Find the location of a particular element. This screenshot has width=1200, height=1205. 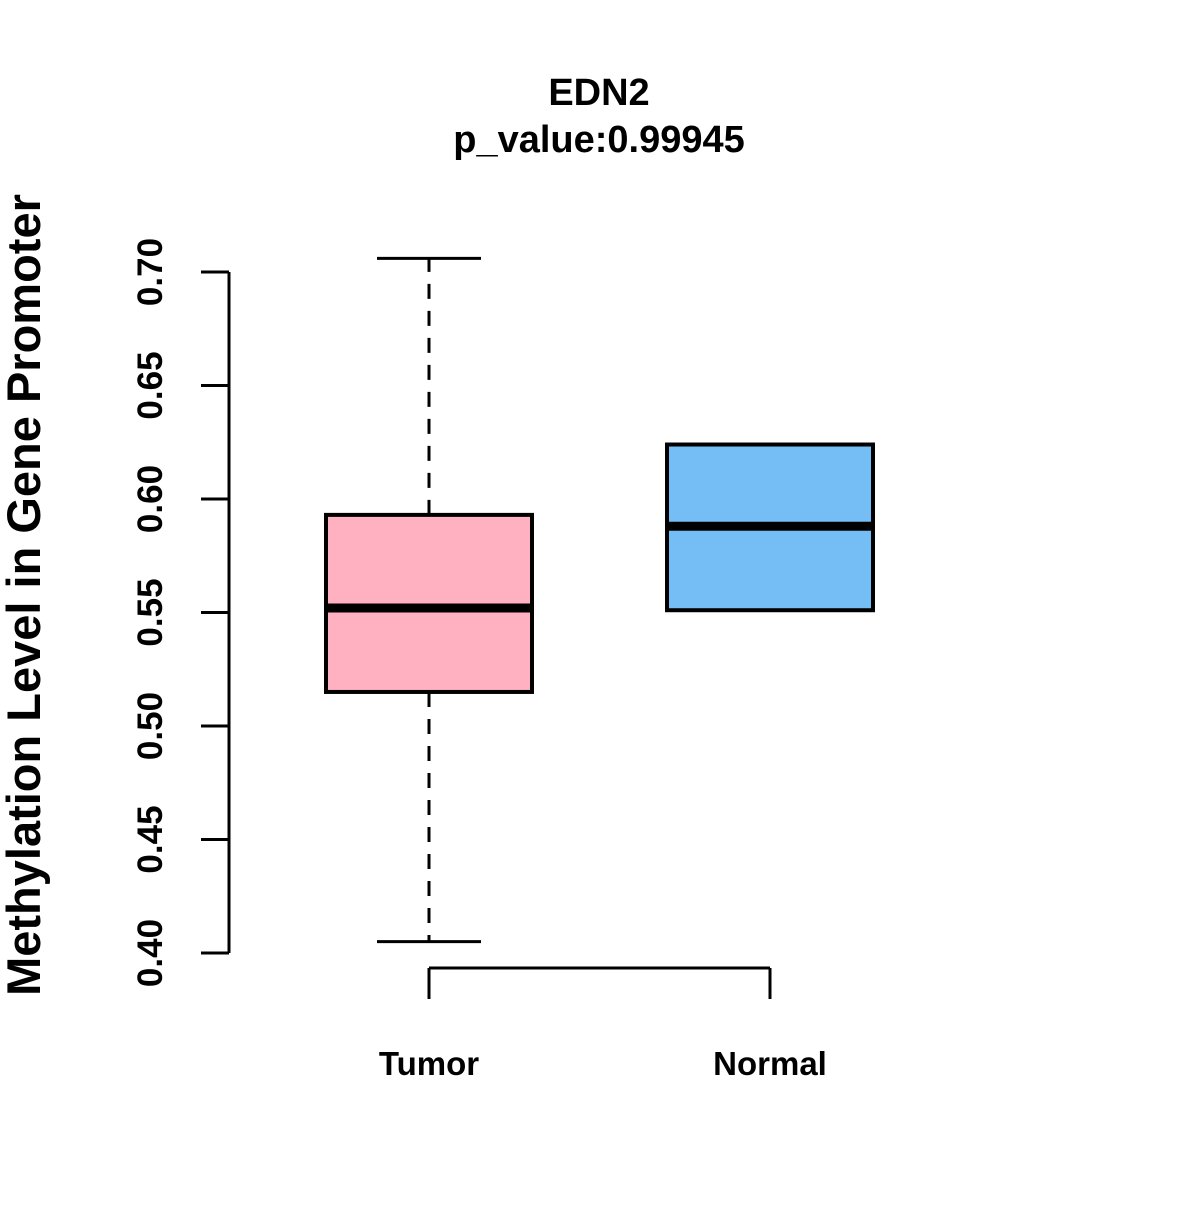

y-axis-tick-label: 0.50 is located at coordinates (150, 726).